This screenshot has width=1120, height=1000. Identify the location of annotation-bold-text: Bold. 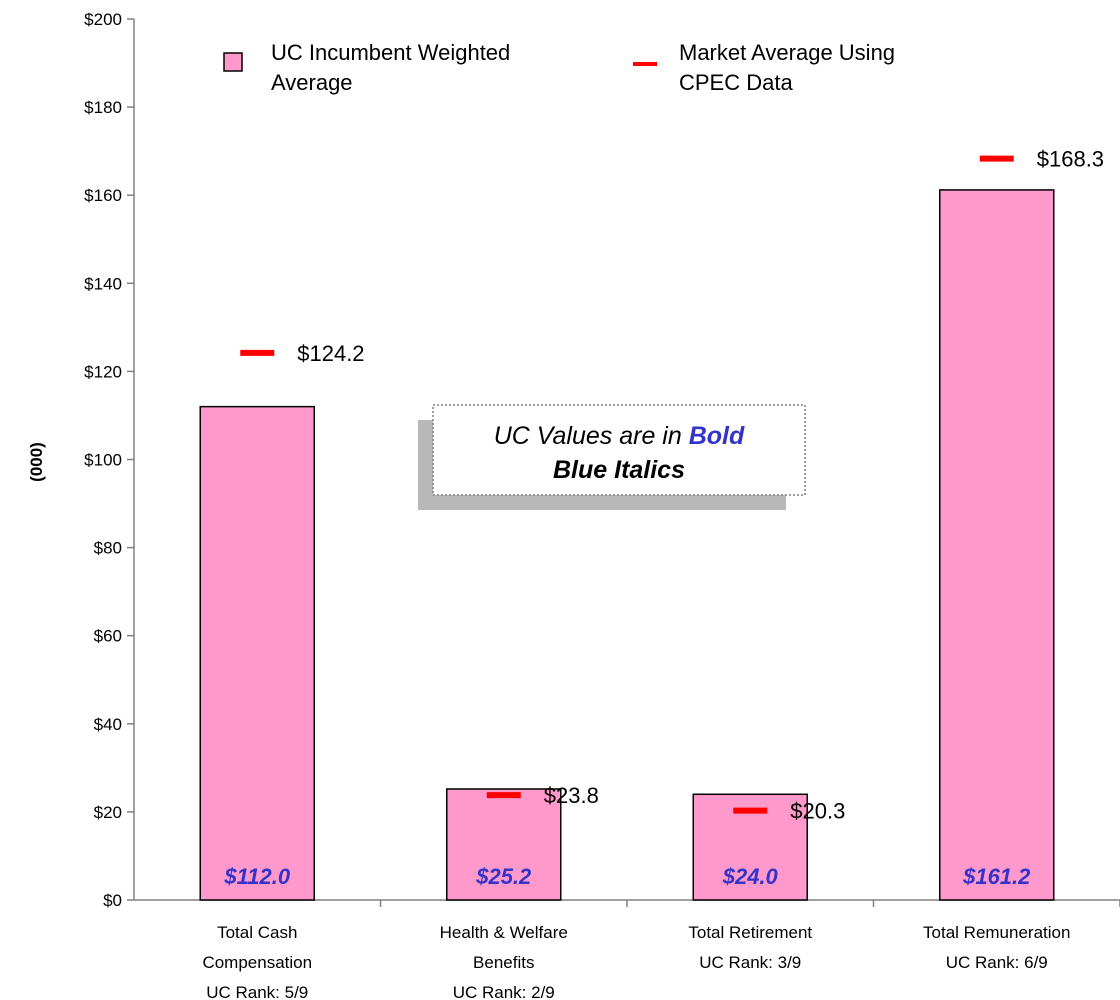
(717, 436).